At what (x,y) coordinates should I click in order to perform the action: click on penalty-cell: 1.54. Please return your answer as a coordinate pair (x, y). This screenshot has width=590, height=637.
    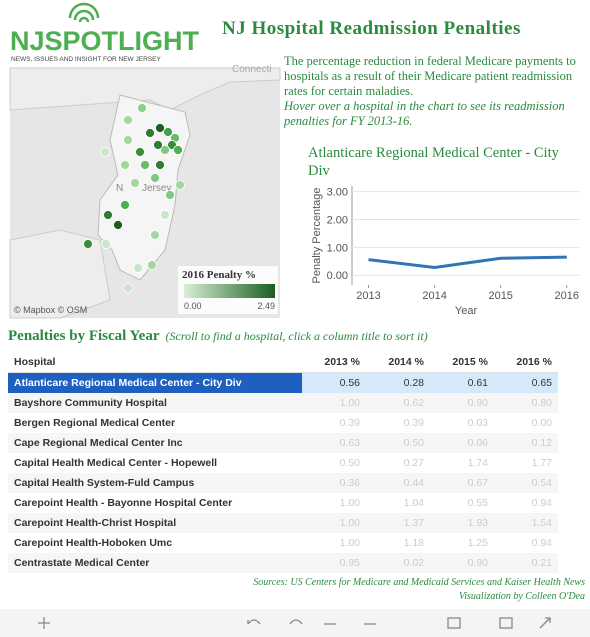
    Looking at the image, I should click on (526, 523).